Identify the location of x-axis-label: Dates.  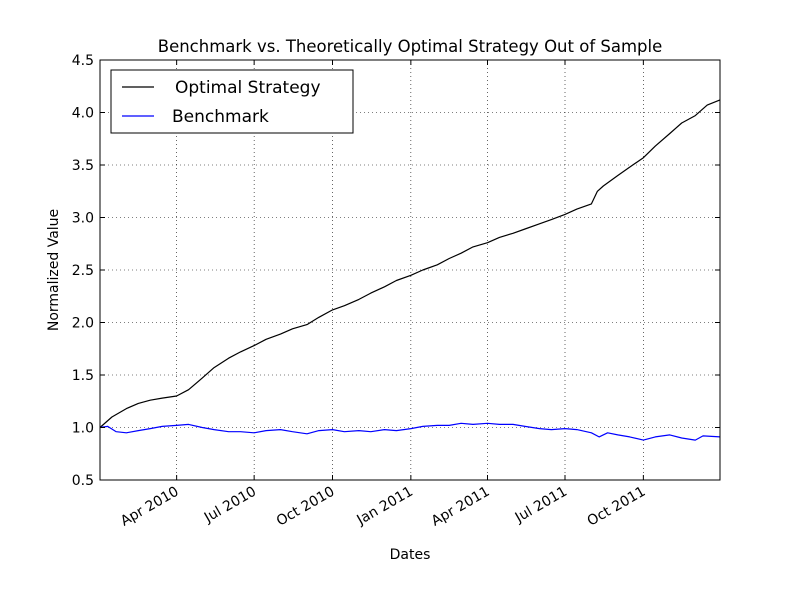
(410, 555).